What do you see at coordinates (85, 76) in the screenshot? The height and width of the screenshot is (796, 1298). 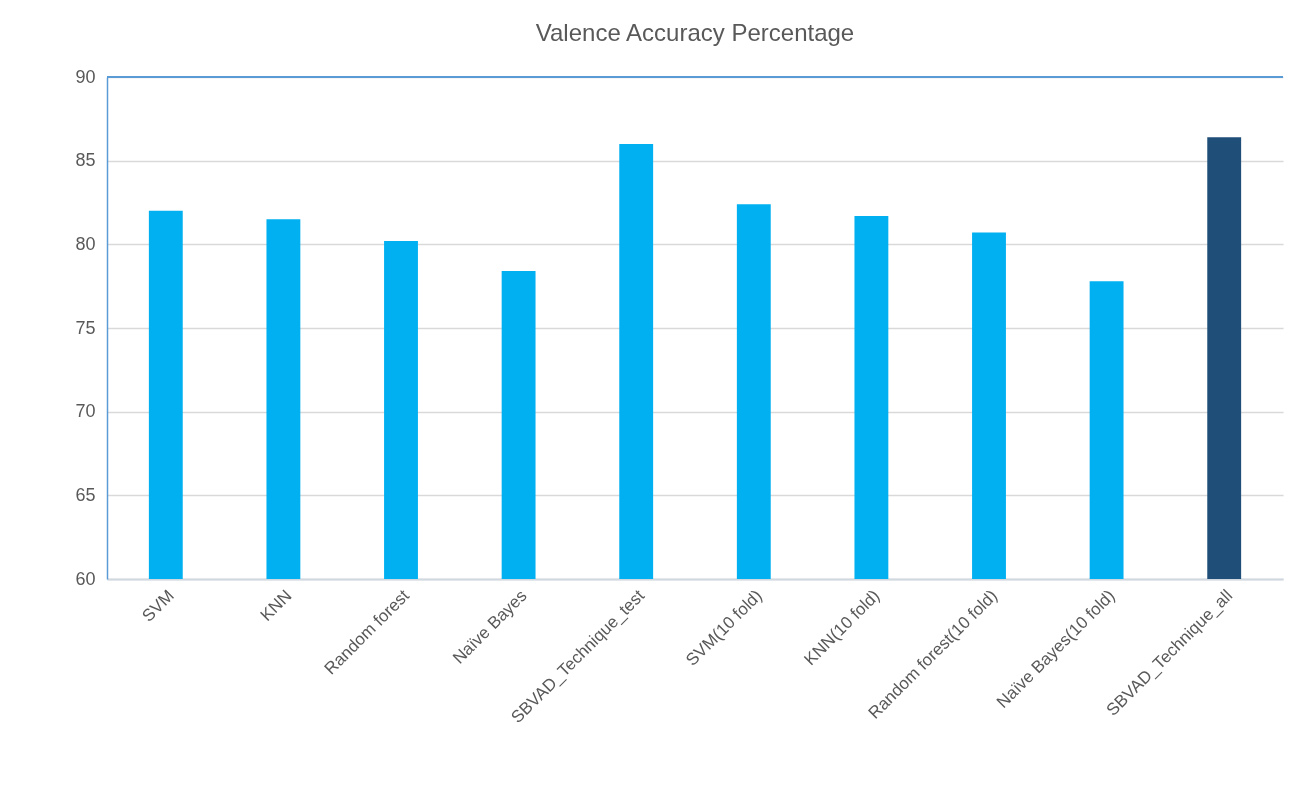 I see `y-tick-label: 90` at bounding box center [85, 76].